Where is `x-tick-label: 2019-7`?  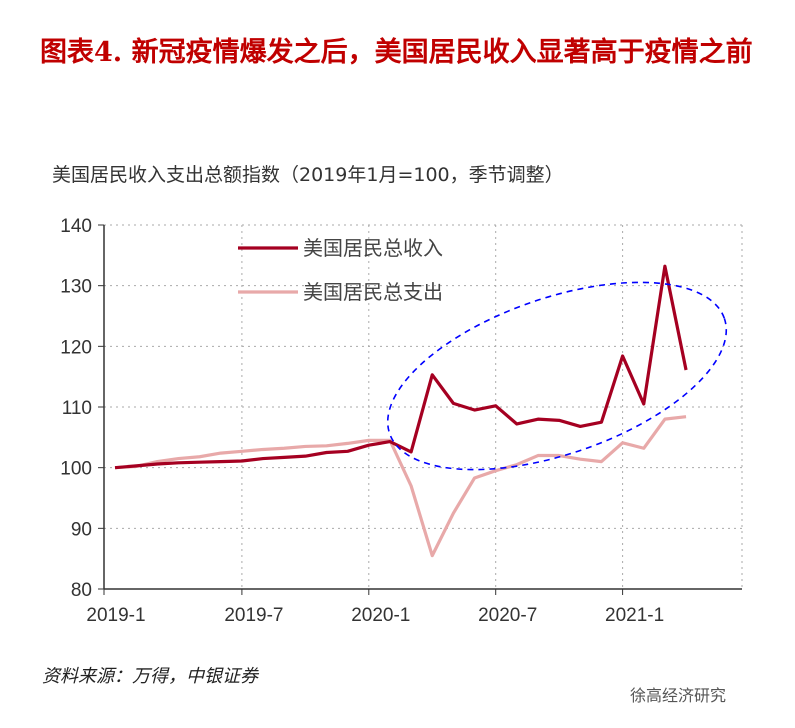 x-tick-label: 2019-7 is located at coordinates (253, 615).